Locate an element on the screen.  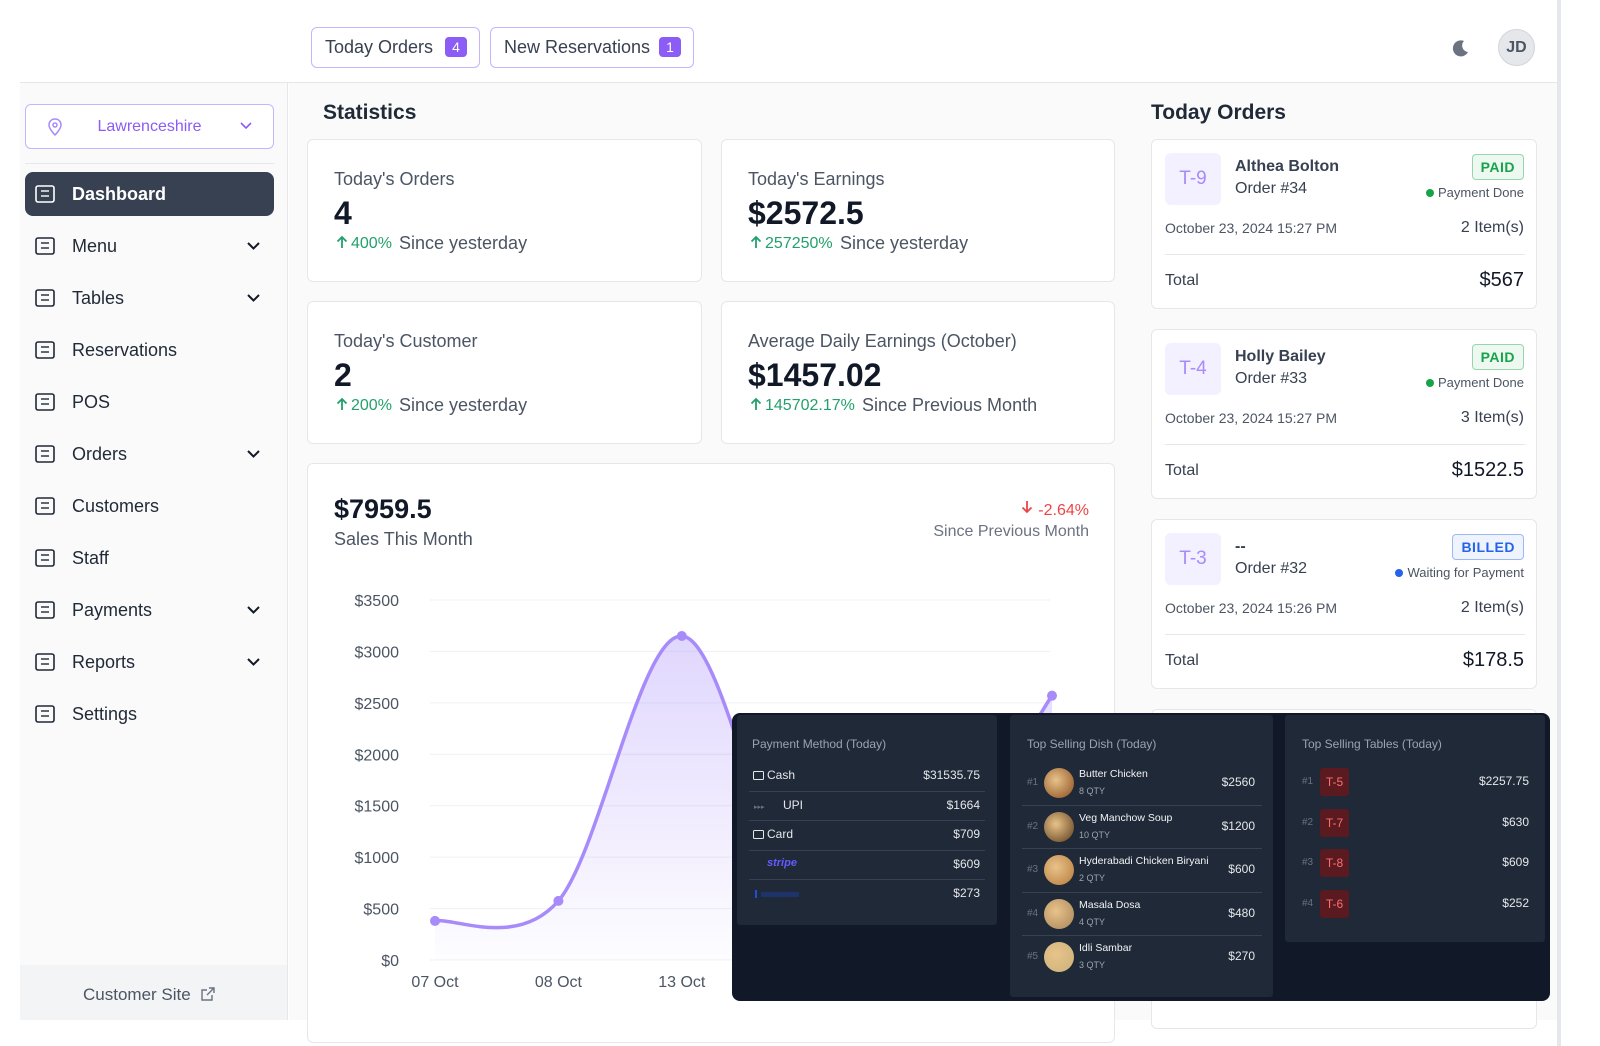
nav-item: Menu is located at coordinates (149, 246).